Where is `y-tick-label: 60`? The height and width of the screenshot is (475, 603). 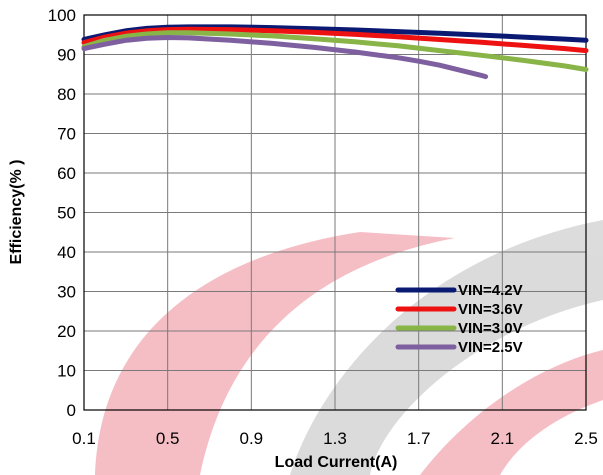
y-tick-label: 60 is located at coordinates (66, 173).